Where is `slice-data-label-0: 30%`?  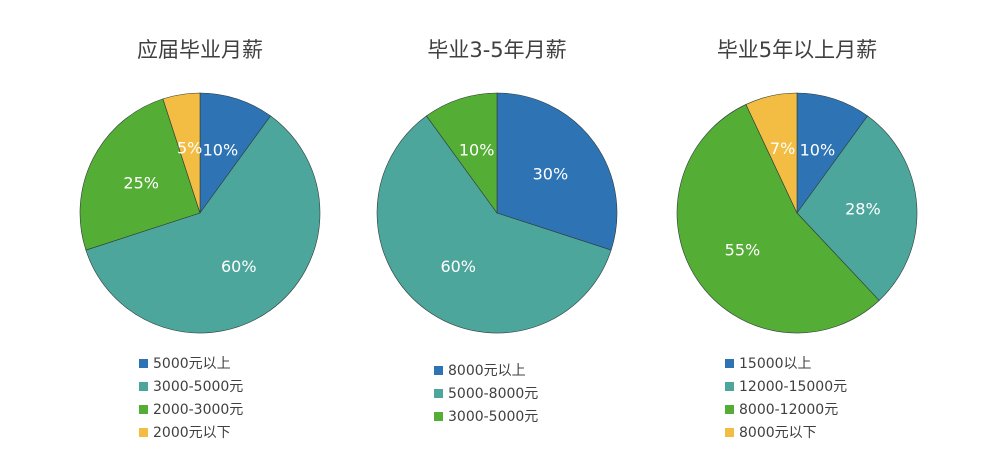 slice-data-label-0: 30% is located at coordinates (551, 174).